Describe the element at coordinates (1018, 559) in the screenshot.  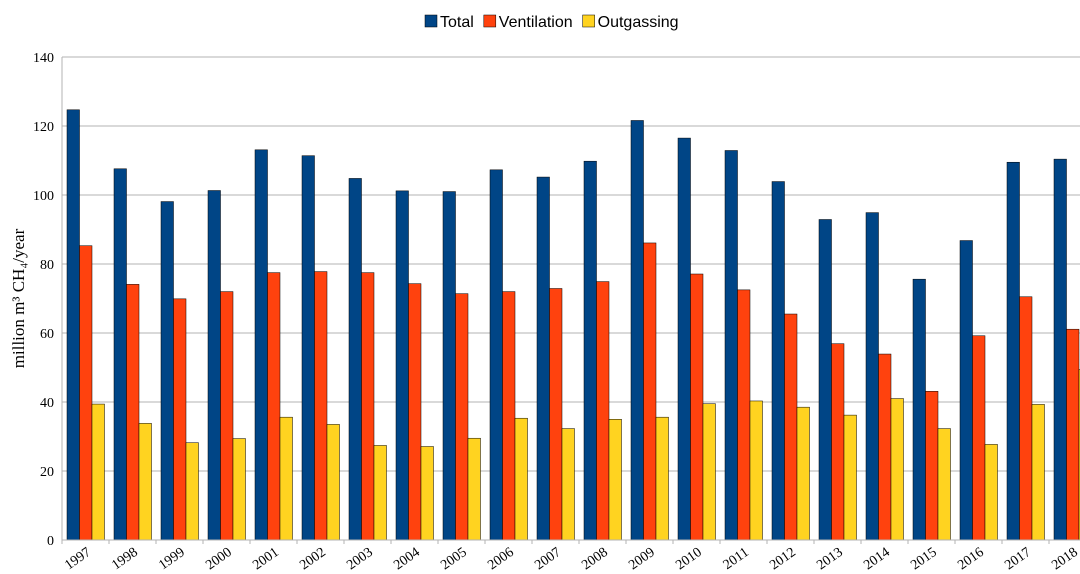
I see `x-tick-label: 2017` at that location.